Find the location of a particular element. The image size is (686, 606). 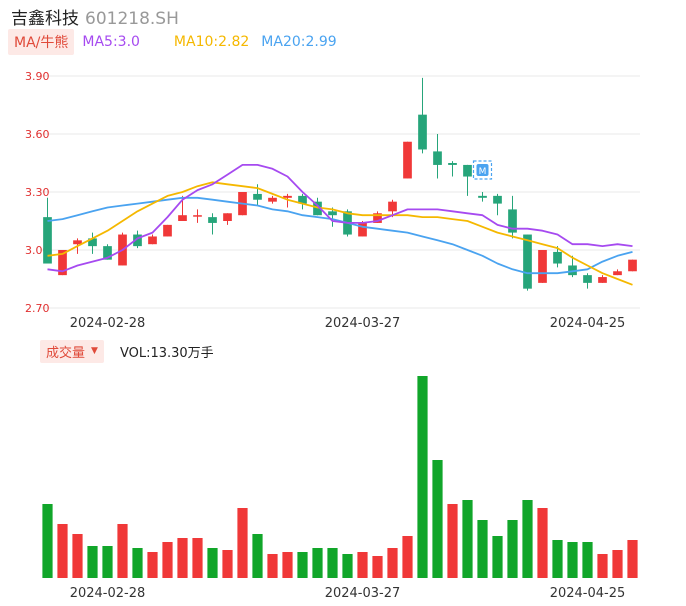

price-y-axis: 3.903.603.303.002.70 is located at coordinates (37, 192).